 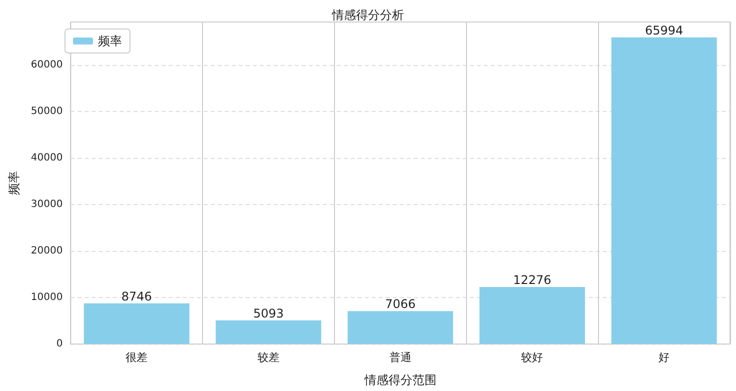 I want to click on y-tick-label: 50000, so click(x=46, y=112).